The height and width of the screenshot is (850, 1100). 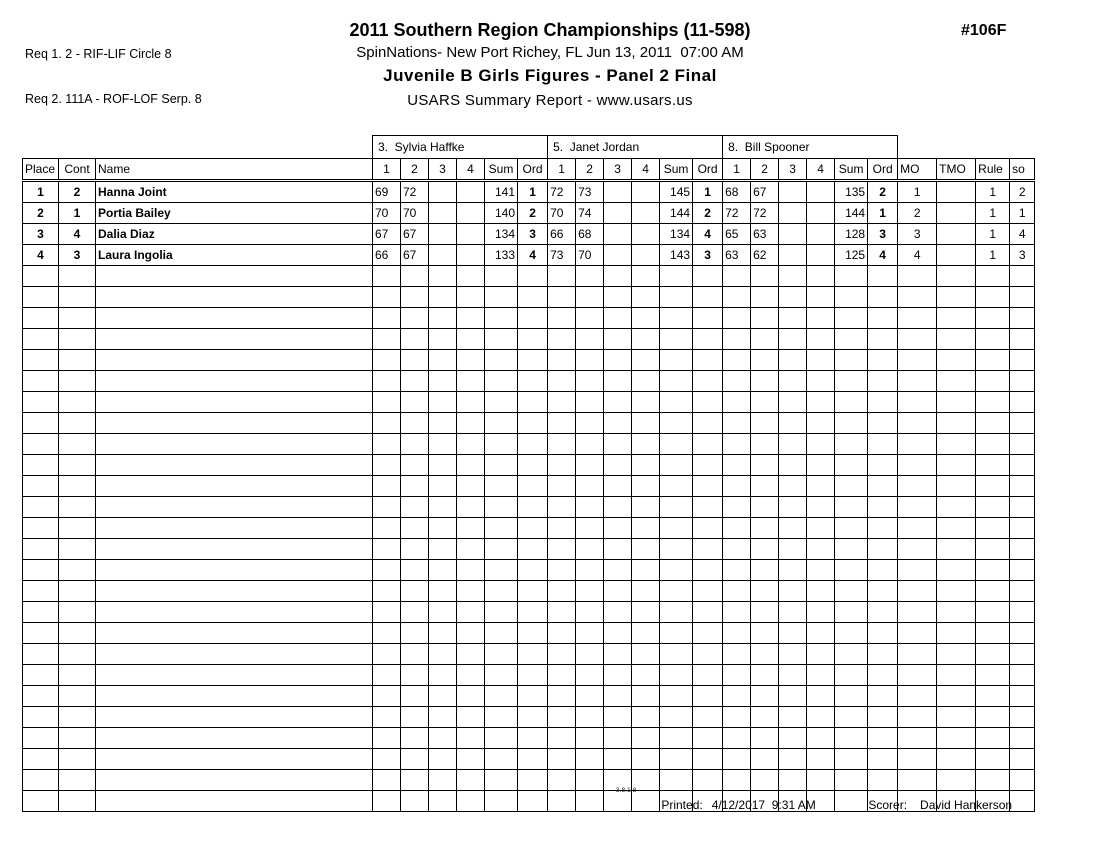 What do you see at coordinates (234, 170) in the screenshot?
I see `col-header-name: Name` at bounding box center [234, 170].